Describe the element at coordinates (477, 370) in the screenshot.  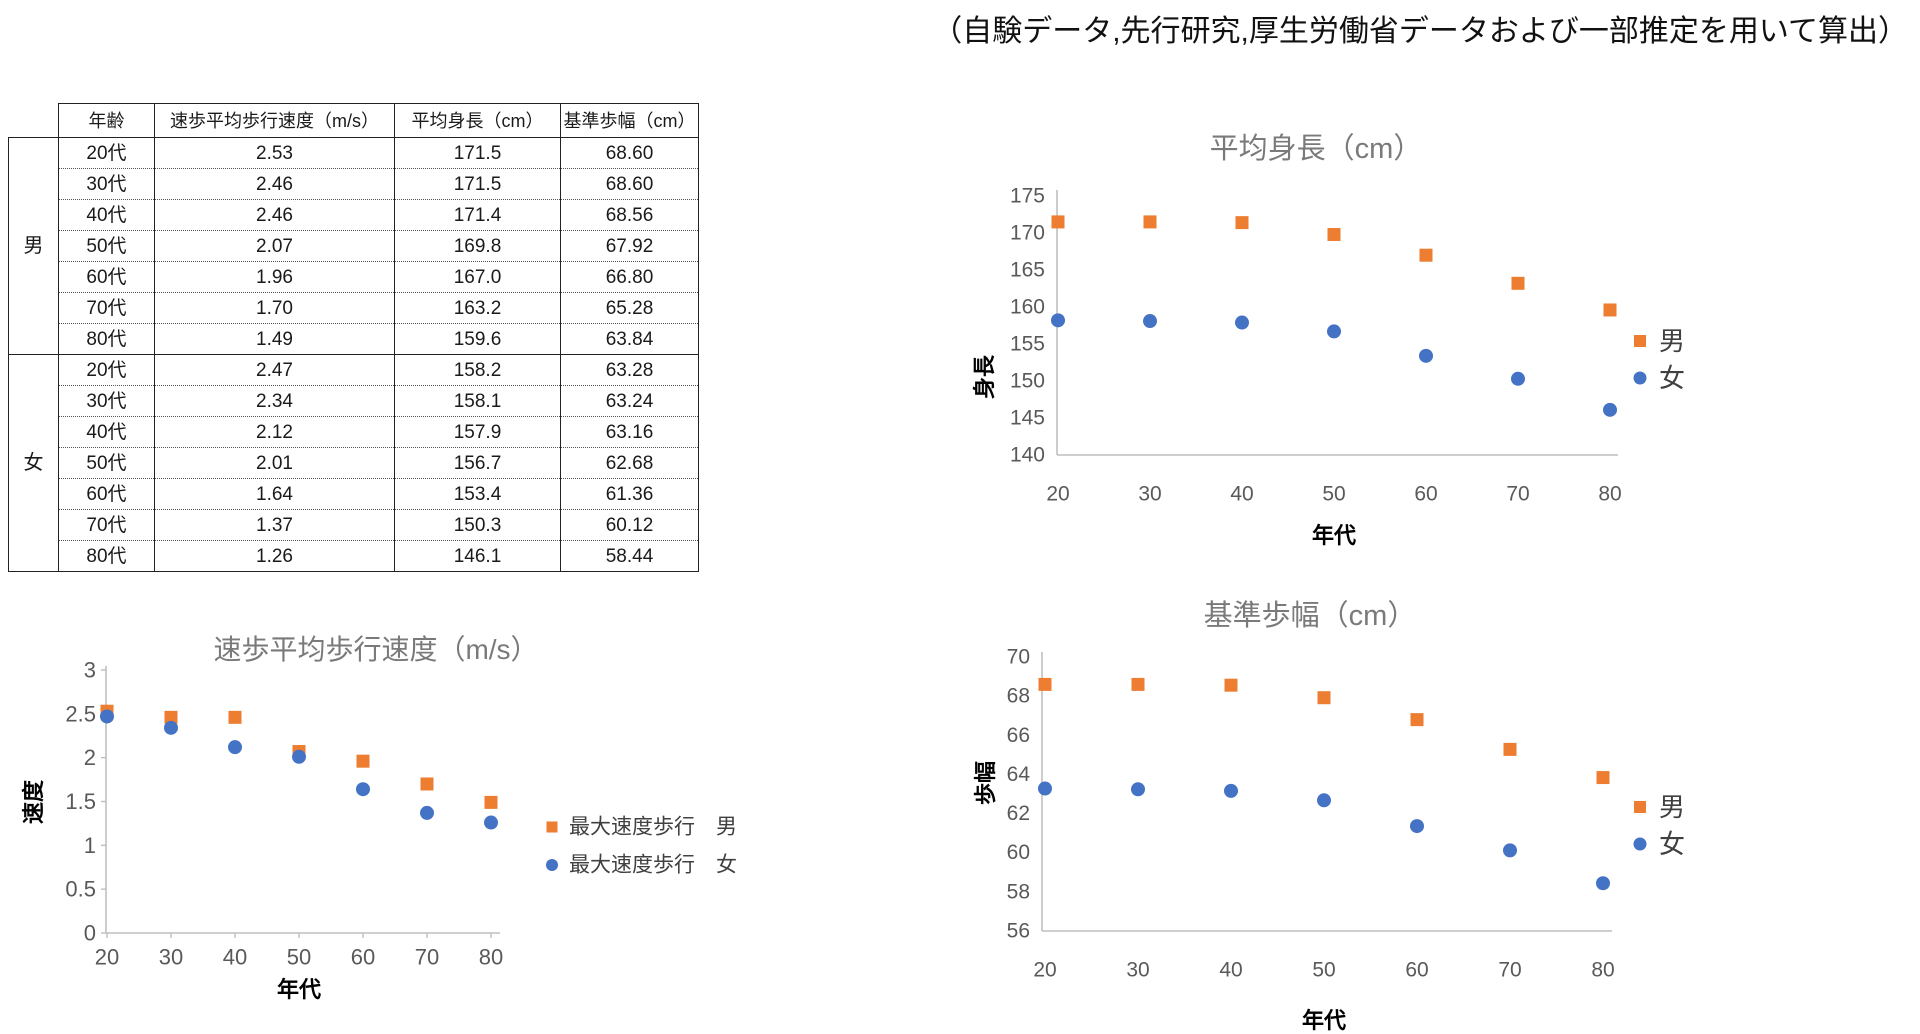
I see `height-cell: 158.2` at that location.